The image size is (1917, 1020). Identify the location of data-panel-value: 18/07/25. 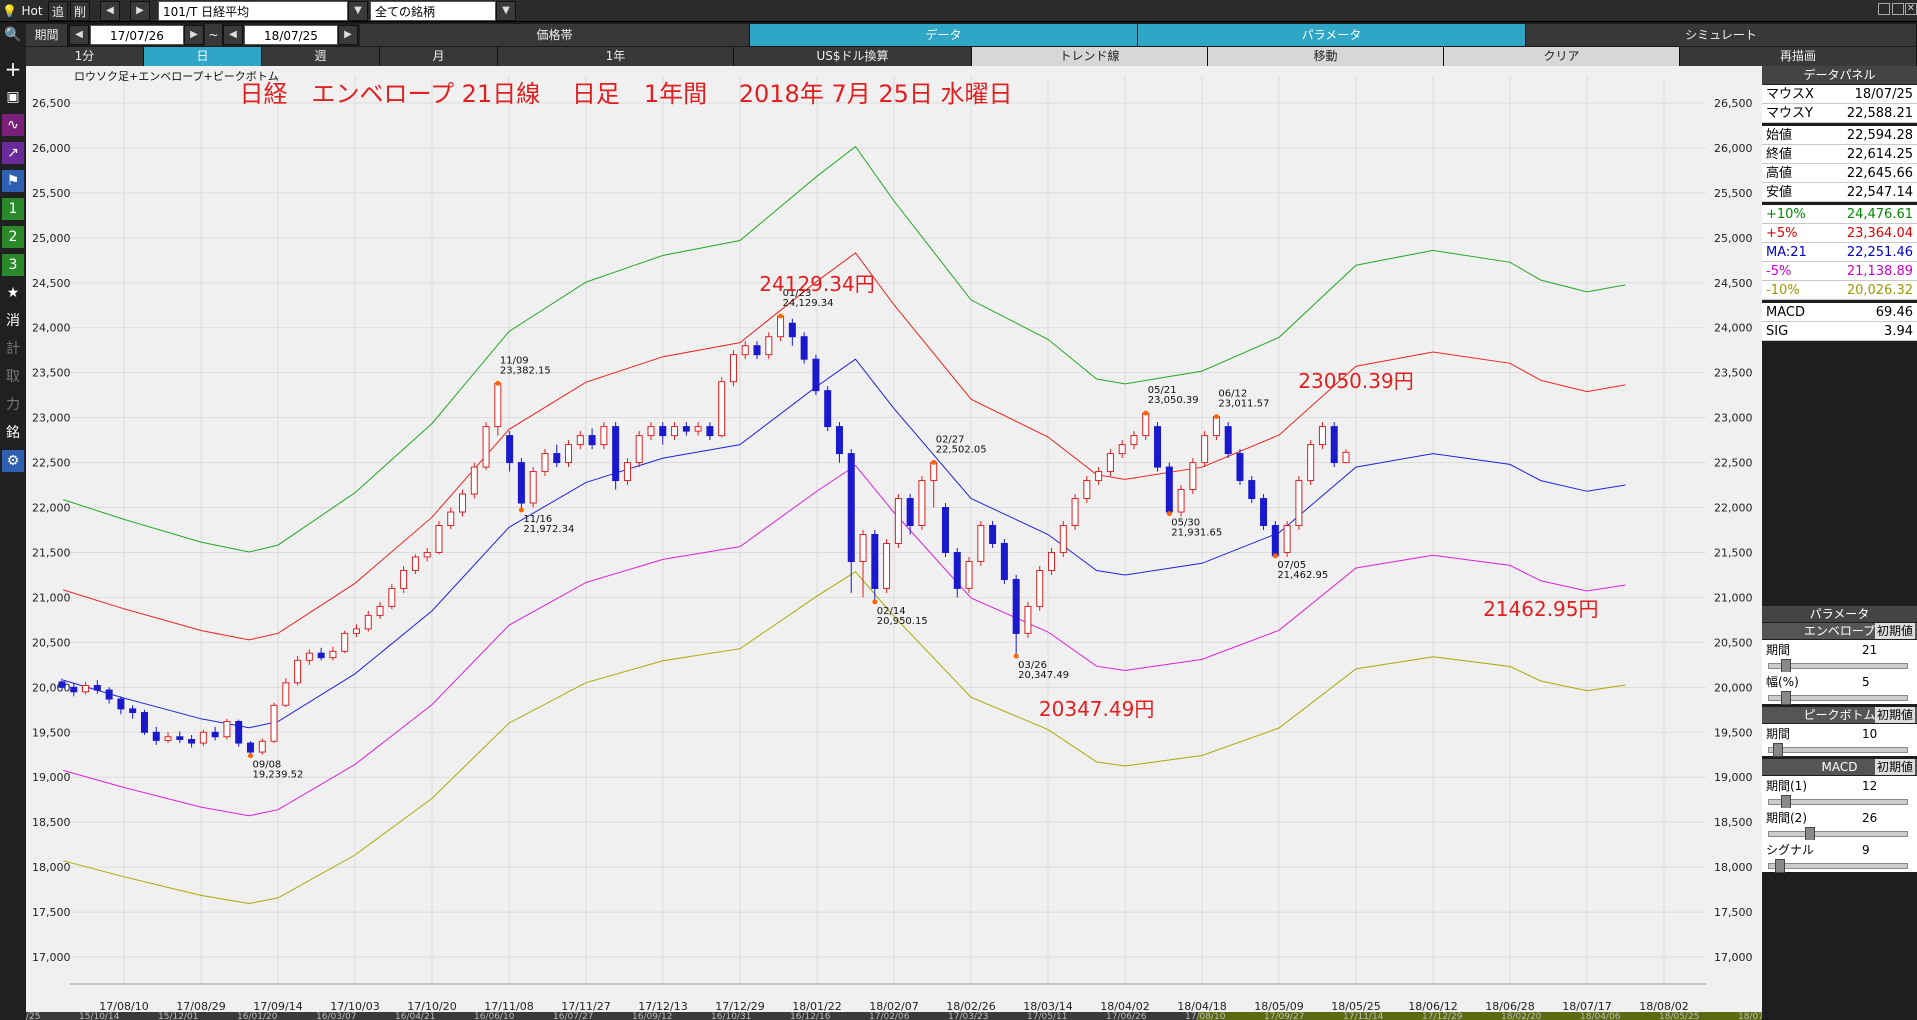
(1883, 94).